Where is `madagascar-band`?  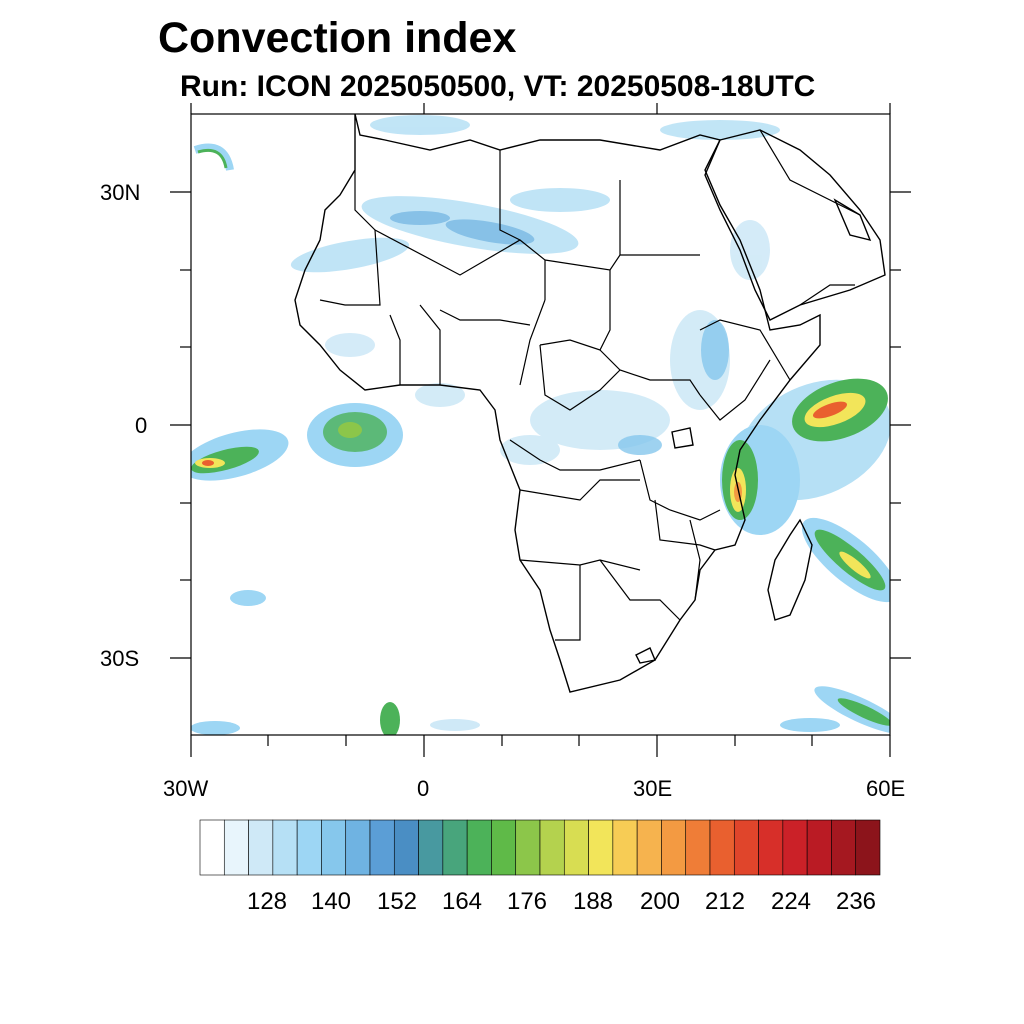
madagascar-band is located at coordinates (845, 560).